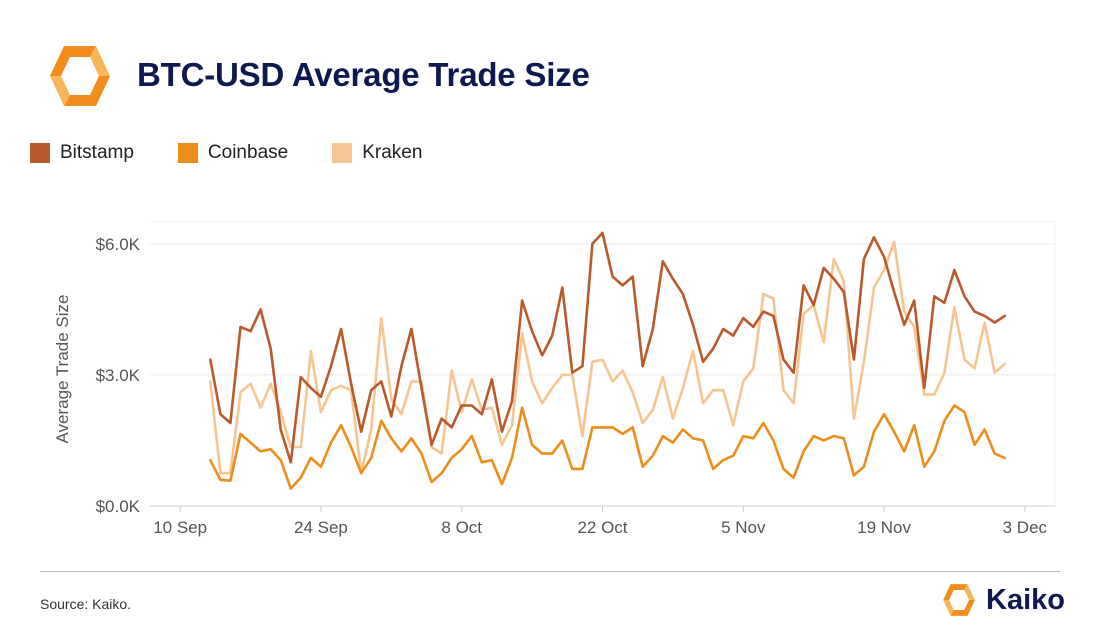 The width and height of the screenshot is (1100, 633). Describe the element at coordinates (62, 369) in the screenshot. I see `y-axis-title: Average Trade Size` at that location.